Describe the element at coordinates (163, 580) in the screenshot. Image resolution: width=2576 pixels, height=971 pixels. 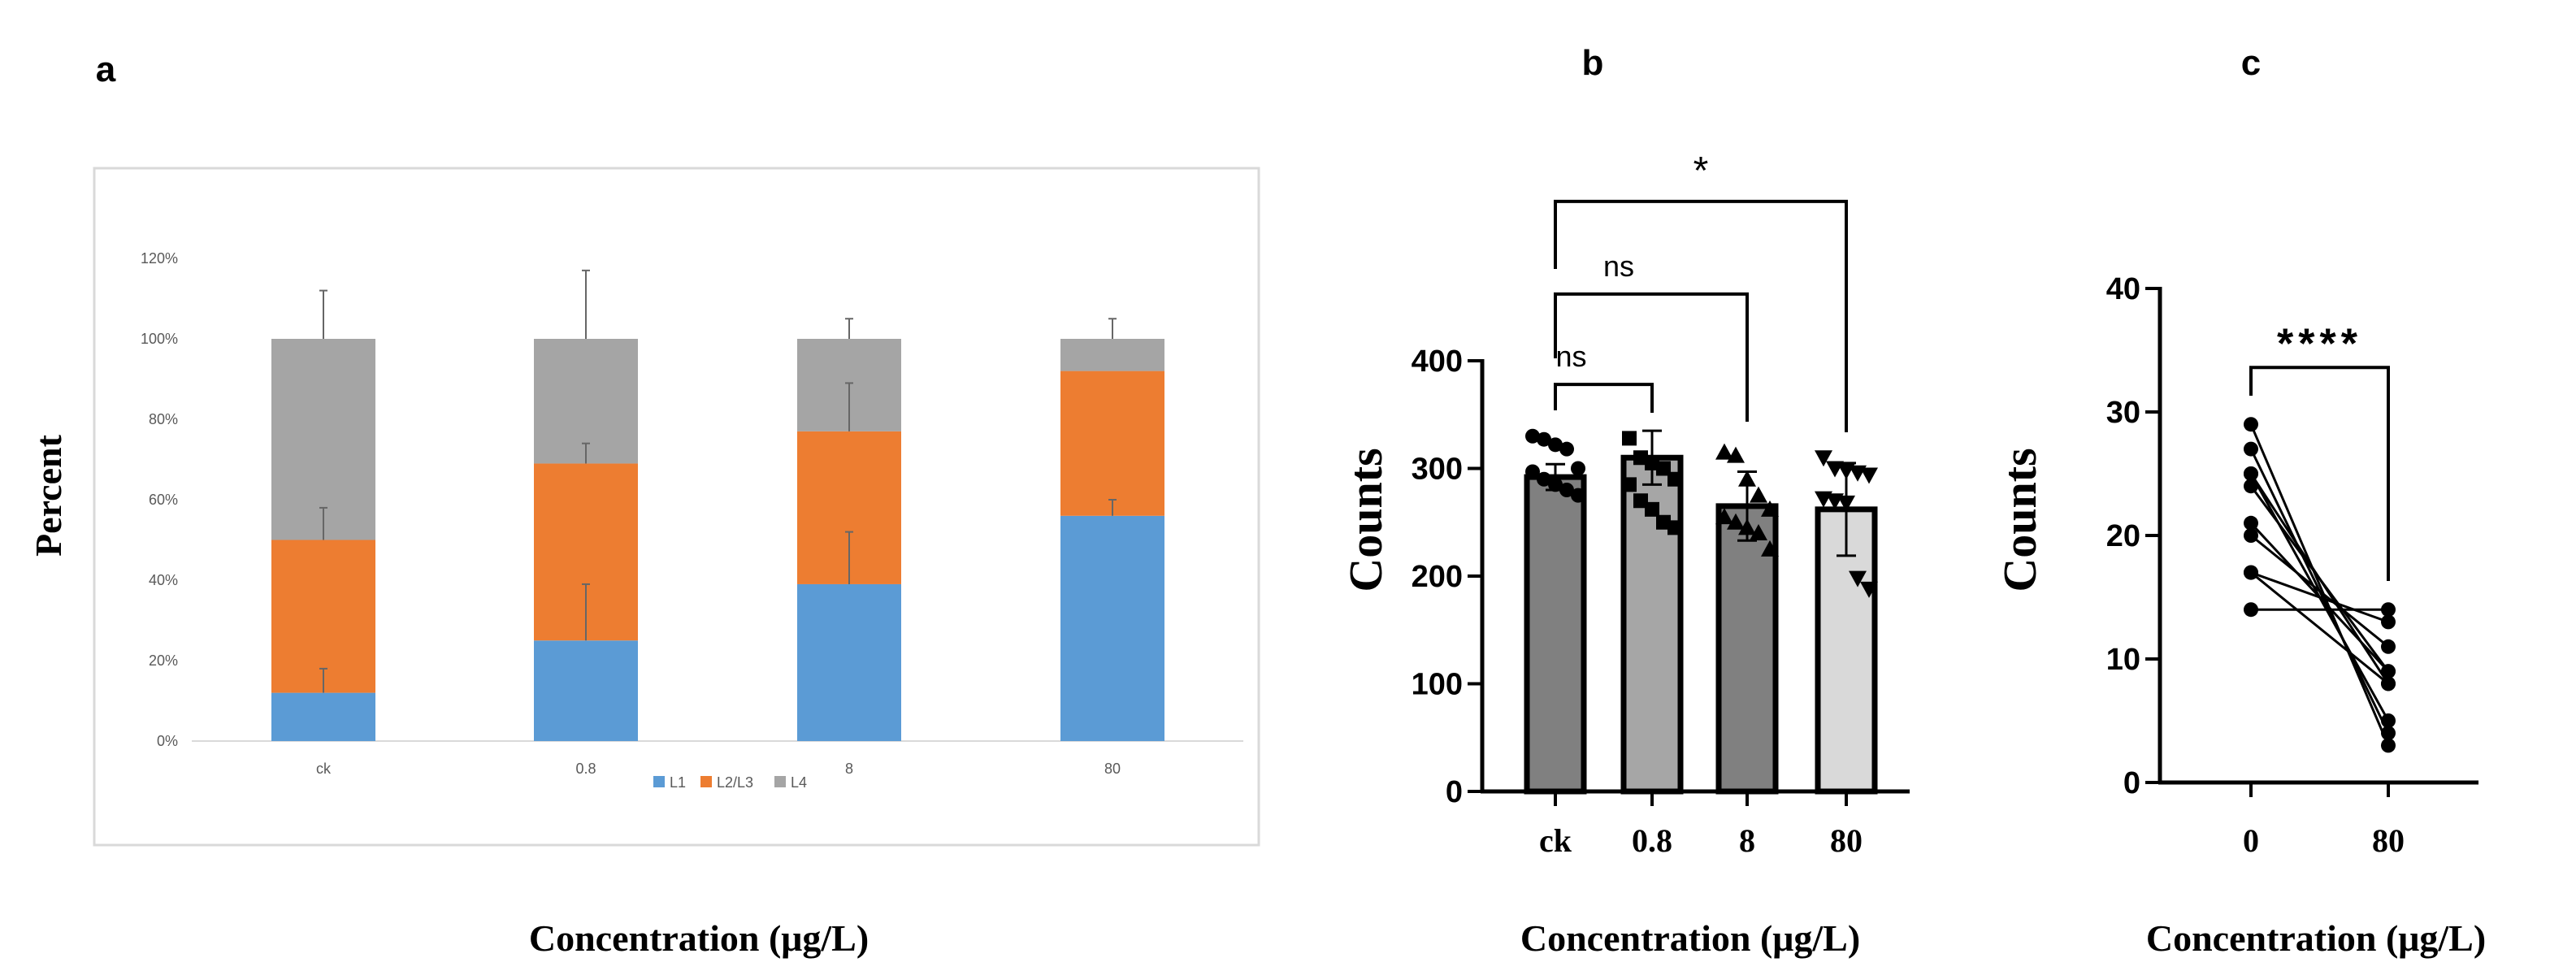
I see `y-tick-label: 40%` at that location.